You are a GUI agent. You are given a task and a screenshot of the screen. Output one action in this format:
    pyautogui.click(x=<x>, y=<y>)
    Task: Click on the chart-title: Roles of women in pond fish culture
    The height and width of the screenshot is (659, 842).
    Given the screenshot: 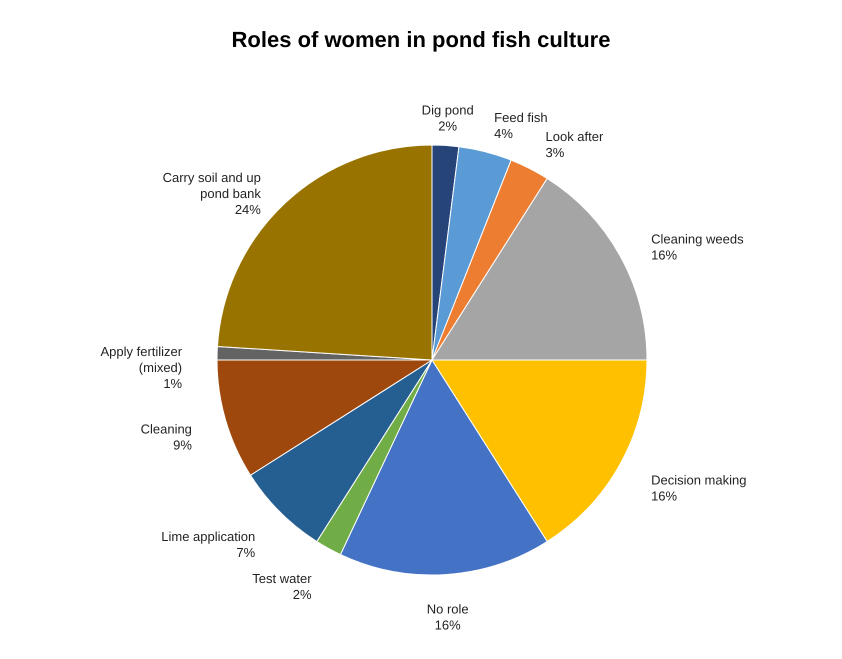 What is the action you would take?
    pyautogui.click(x=421, y=39)
    